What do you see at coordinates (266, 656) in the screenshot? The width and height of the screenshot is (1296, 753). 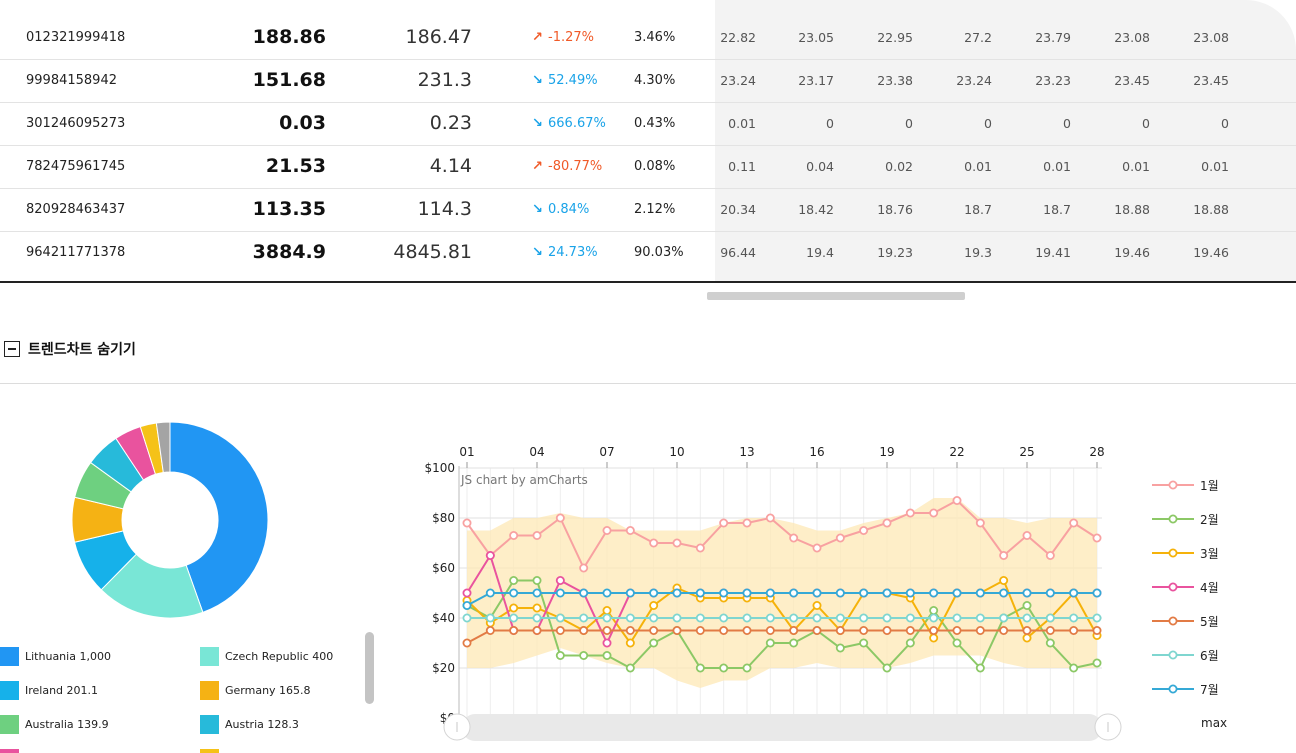 I see `legend-item: Czech Republic 400` at bounding box center [266, 656].